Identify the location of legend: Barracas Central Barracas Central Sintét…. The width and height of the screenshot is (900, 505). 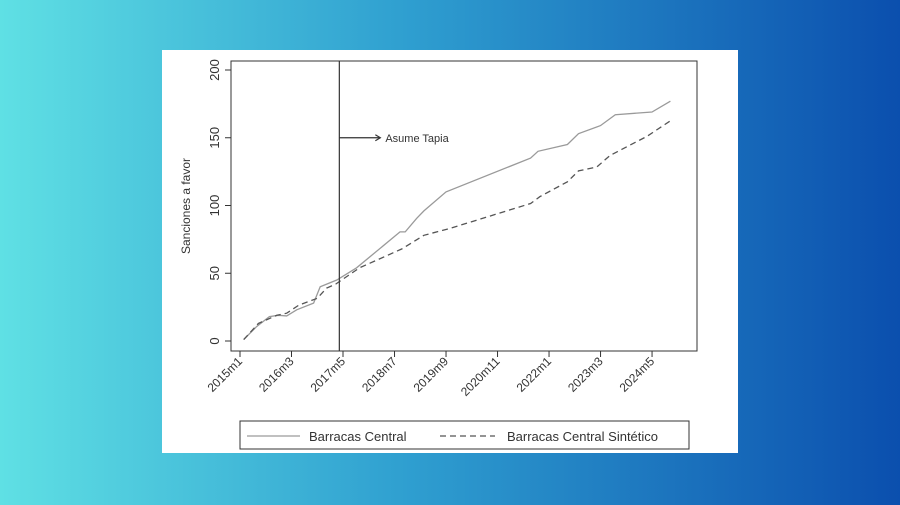
(464, 435).